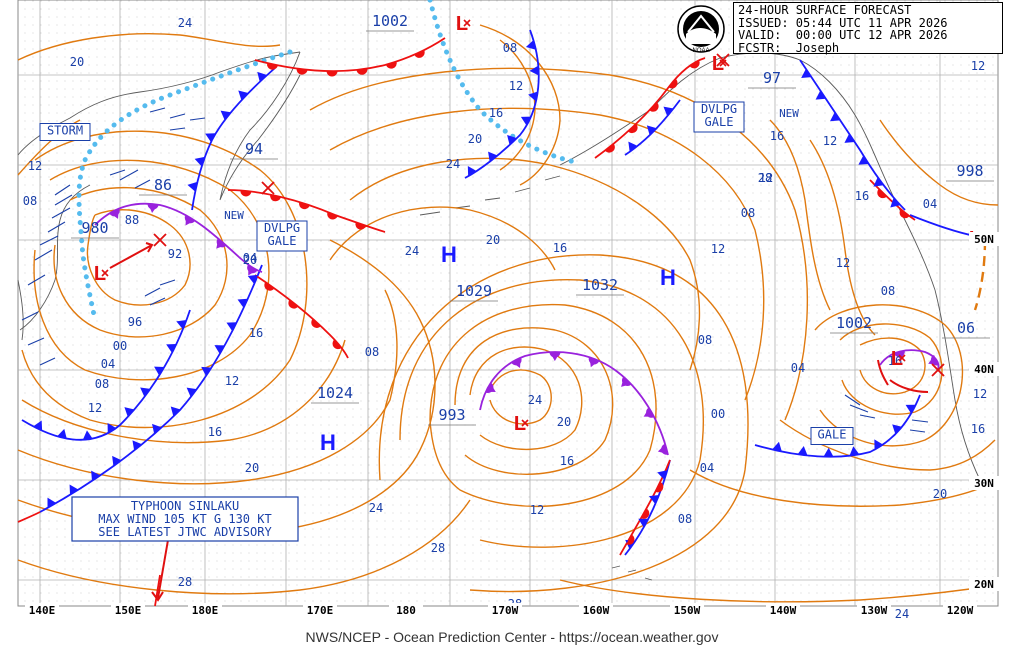 The image size is (1024, 652). What do you see at coordinates (142, 237) in the screenshot?
I see `wind-barb` at bounding box center [142, 237].